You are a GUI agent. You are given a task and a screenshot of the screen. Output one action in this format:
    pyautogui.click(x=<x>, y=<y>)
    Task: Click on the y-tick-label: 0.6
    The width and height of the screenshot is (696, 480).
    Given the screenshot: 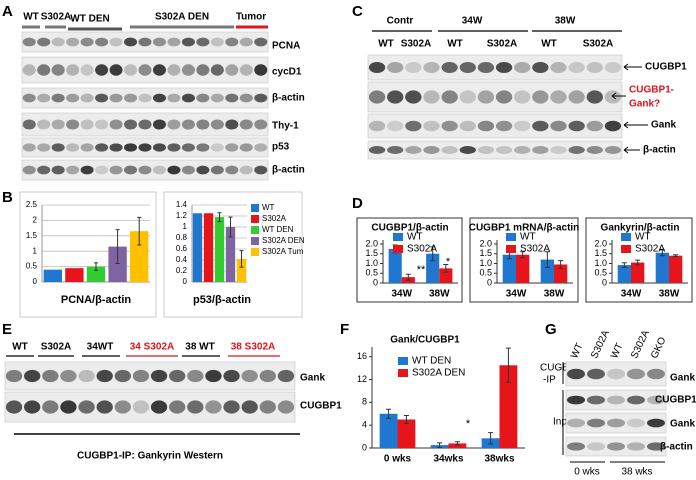 What is the action you would take?
    pyautogui.click(x=182, y=248)
    